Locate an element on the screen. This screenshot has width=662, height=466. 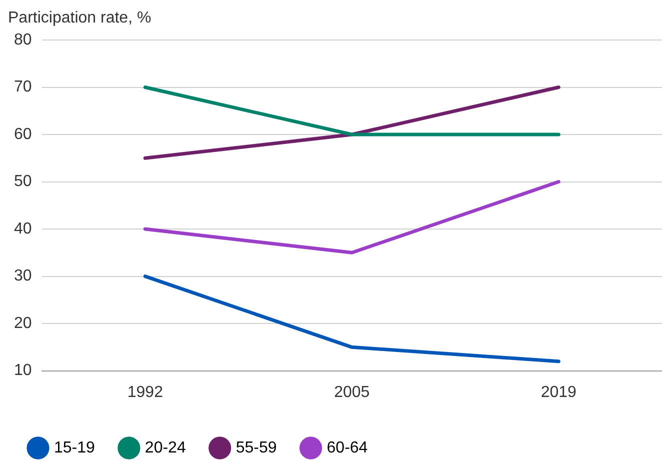
y-tick-label: 50 is located at coordinates (23, 181).